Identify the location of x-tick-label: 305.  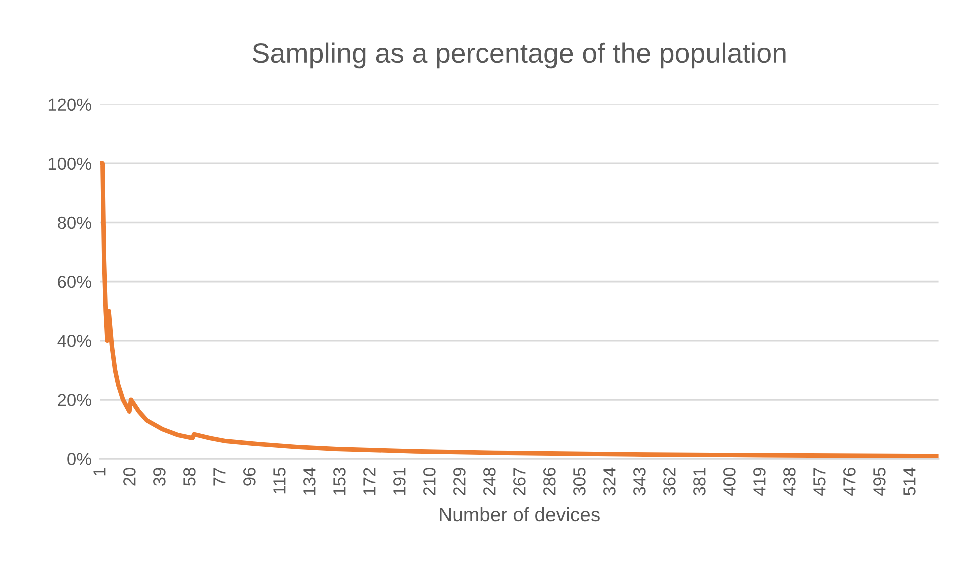
(580, 482).